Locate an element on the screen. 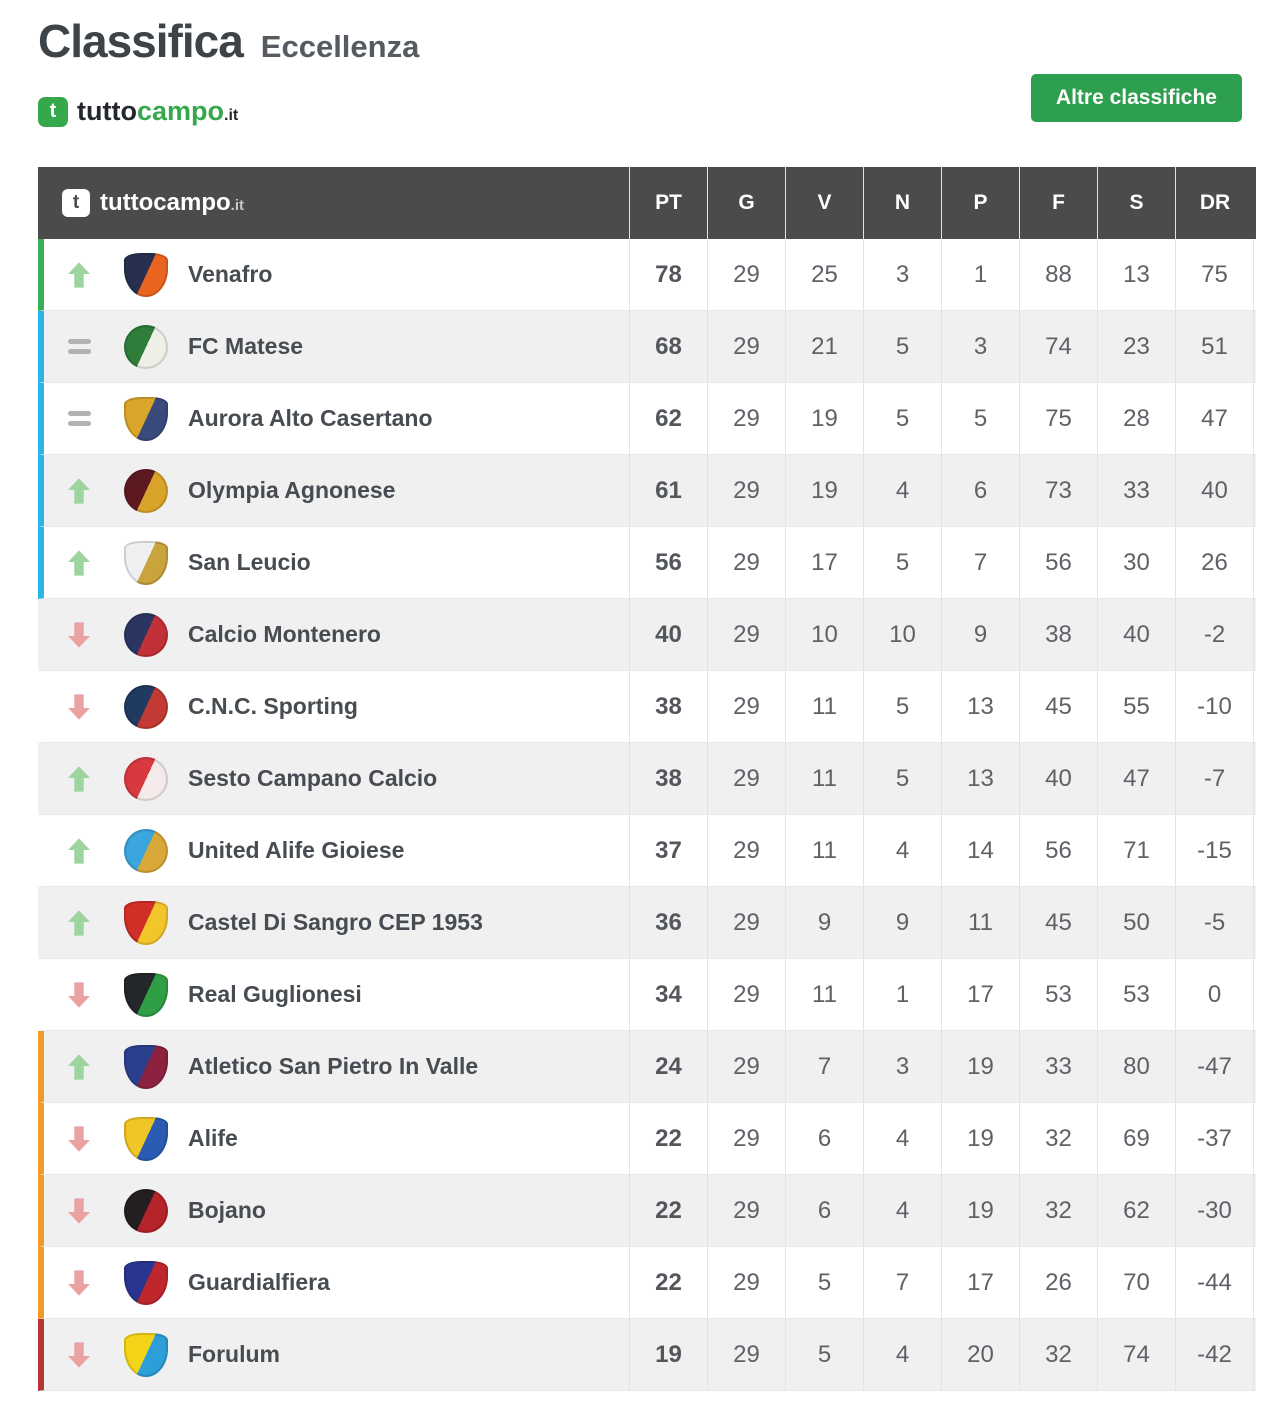  table-row: San Leucio 56 29 17 5 7 56 30 26 is located at coordinates (647, 563).